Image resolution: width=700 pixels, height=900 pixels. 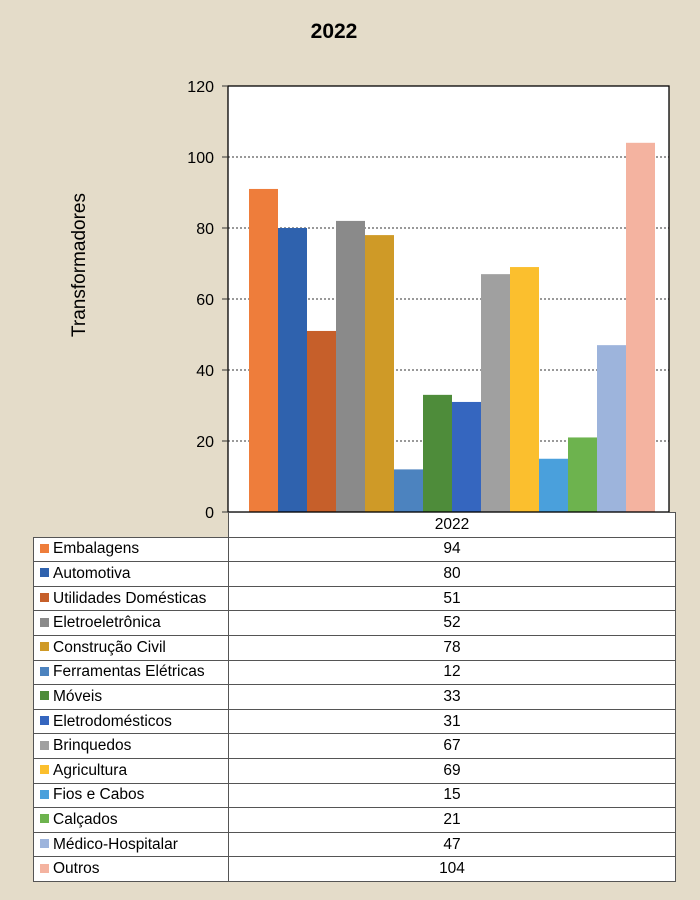 I want to click on data-label: 15, so click(x=452, y=795).